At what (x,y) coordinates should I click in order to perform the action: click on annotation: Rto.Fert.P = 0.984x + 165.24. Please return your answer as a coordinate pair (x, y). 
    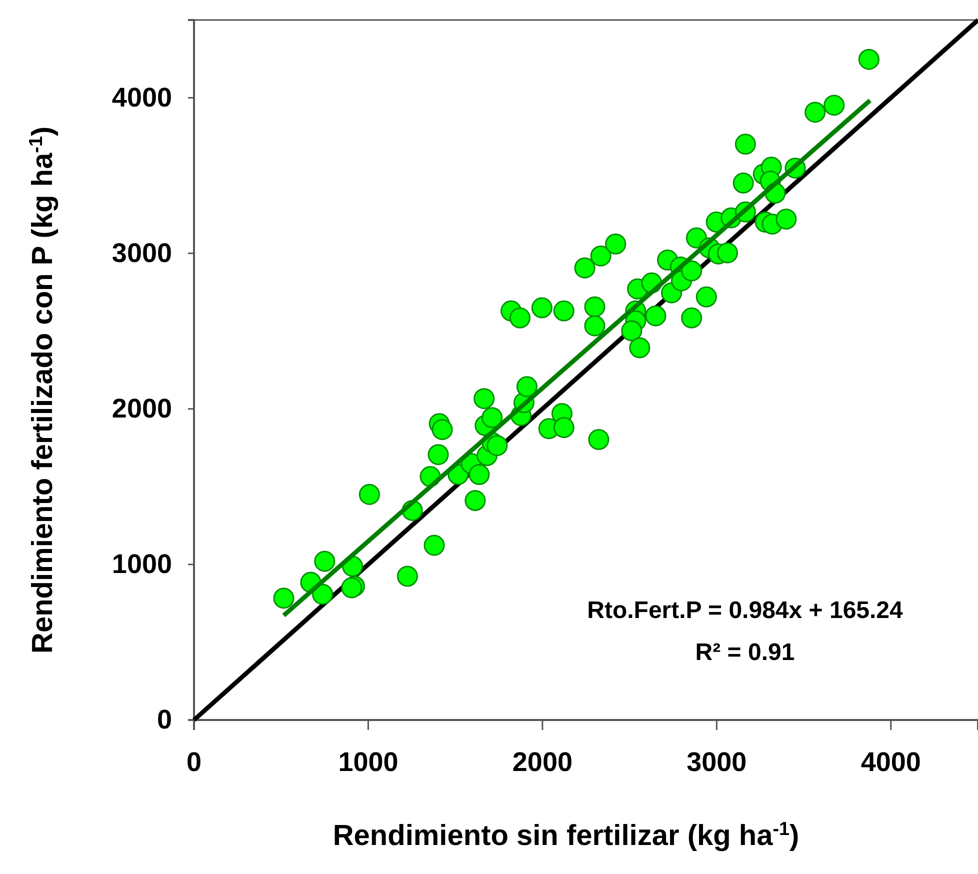
    Looking at the image, I should click on (745, 610).